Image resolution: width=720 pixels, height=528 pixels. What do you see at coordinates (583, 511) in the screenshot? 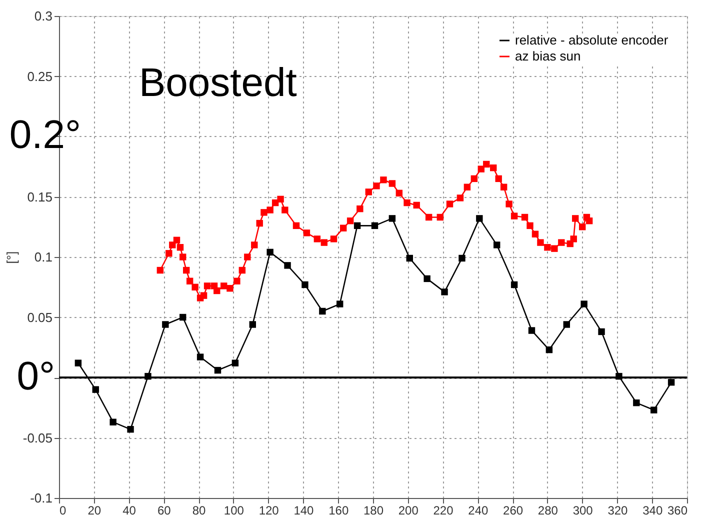
I see `x-tick-label: 300` at bounding box center [583, 511].